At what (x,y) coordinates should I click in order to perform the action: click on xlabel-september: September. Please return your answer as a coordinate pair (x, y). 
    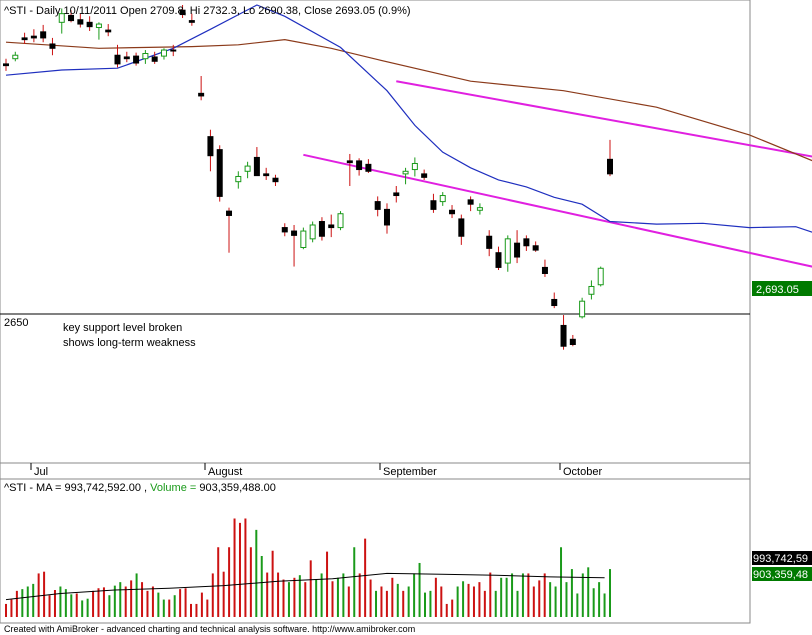
    Looking at the image, I should click on (410, 472).